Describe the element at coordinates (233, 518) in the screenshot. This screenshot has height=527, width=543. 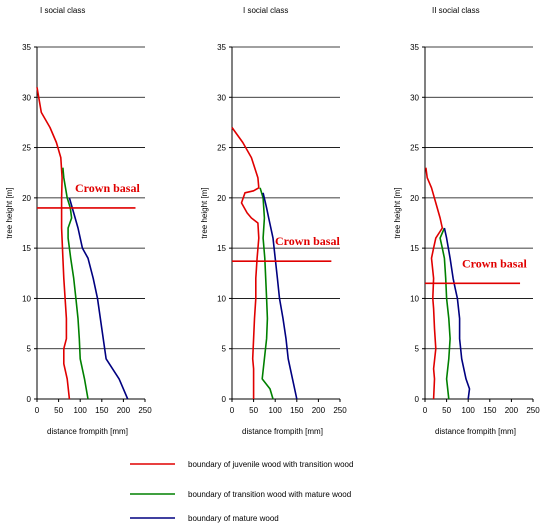
I see `legend-label: boundary of mature wood` at that location.